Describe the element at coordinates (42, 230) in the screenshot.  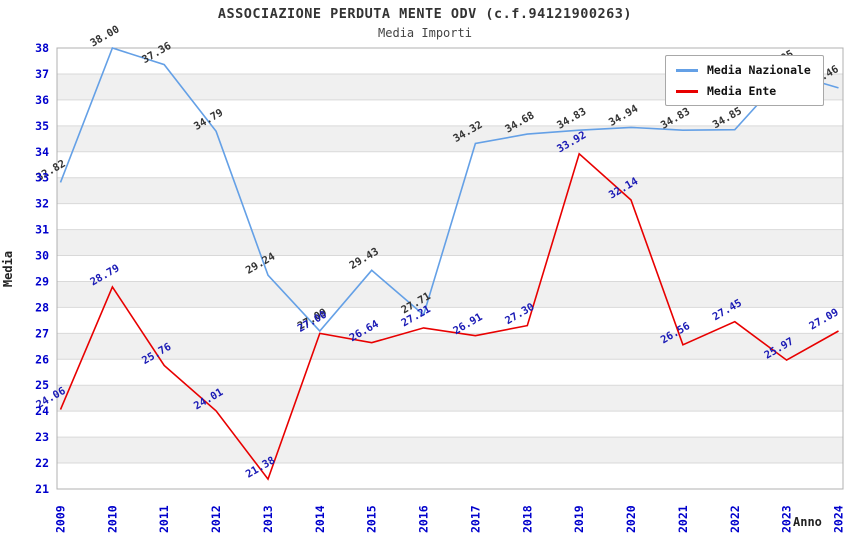
I see `y-tick-label: 31` at that location.